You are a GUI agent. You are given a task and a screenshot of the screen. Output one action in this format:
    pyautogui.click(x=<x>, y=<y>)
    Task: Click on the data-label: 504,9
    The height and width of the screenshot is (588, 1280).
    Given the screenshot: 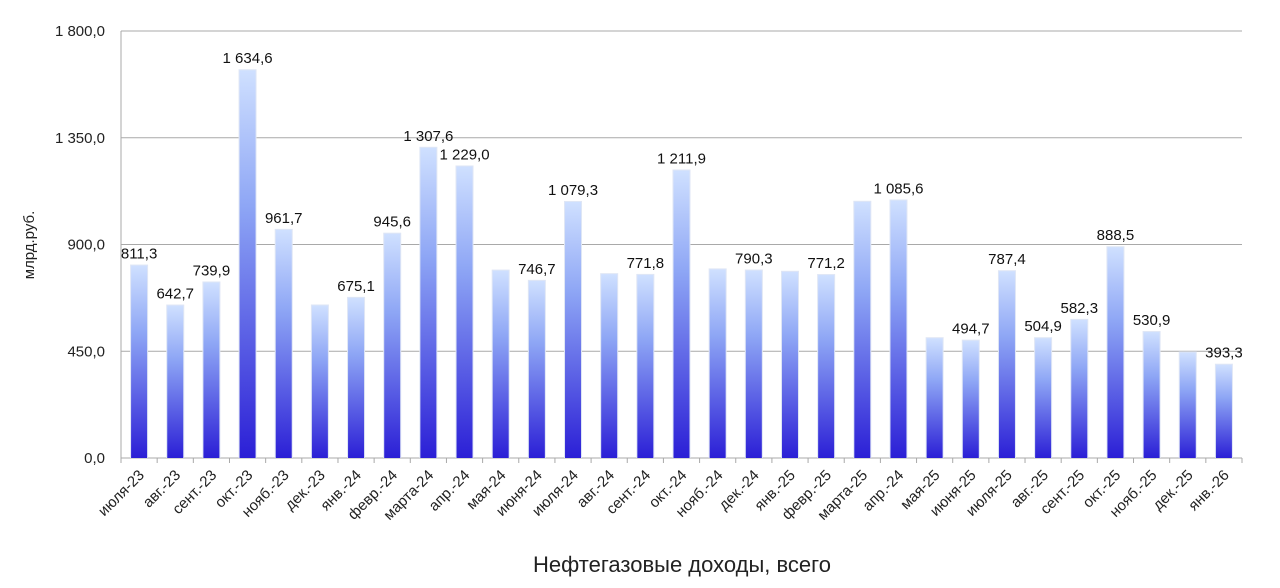 What is the action you would take?
    pyautogui.click(x=1043, y=326)
    